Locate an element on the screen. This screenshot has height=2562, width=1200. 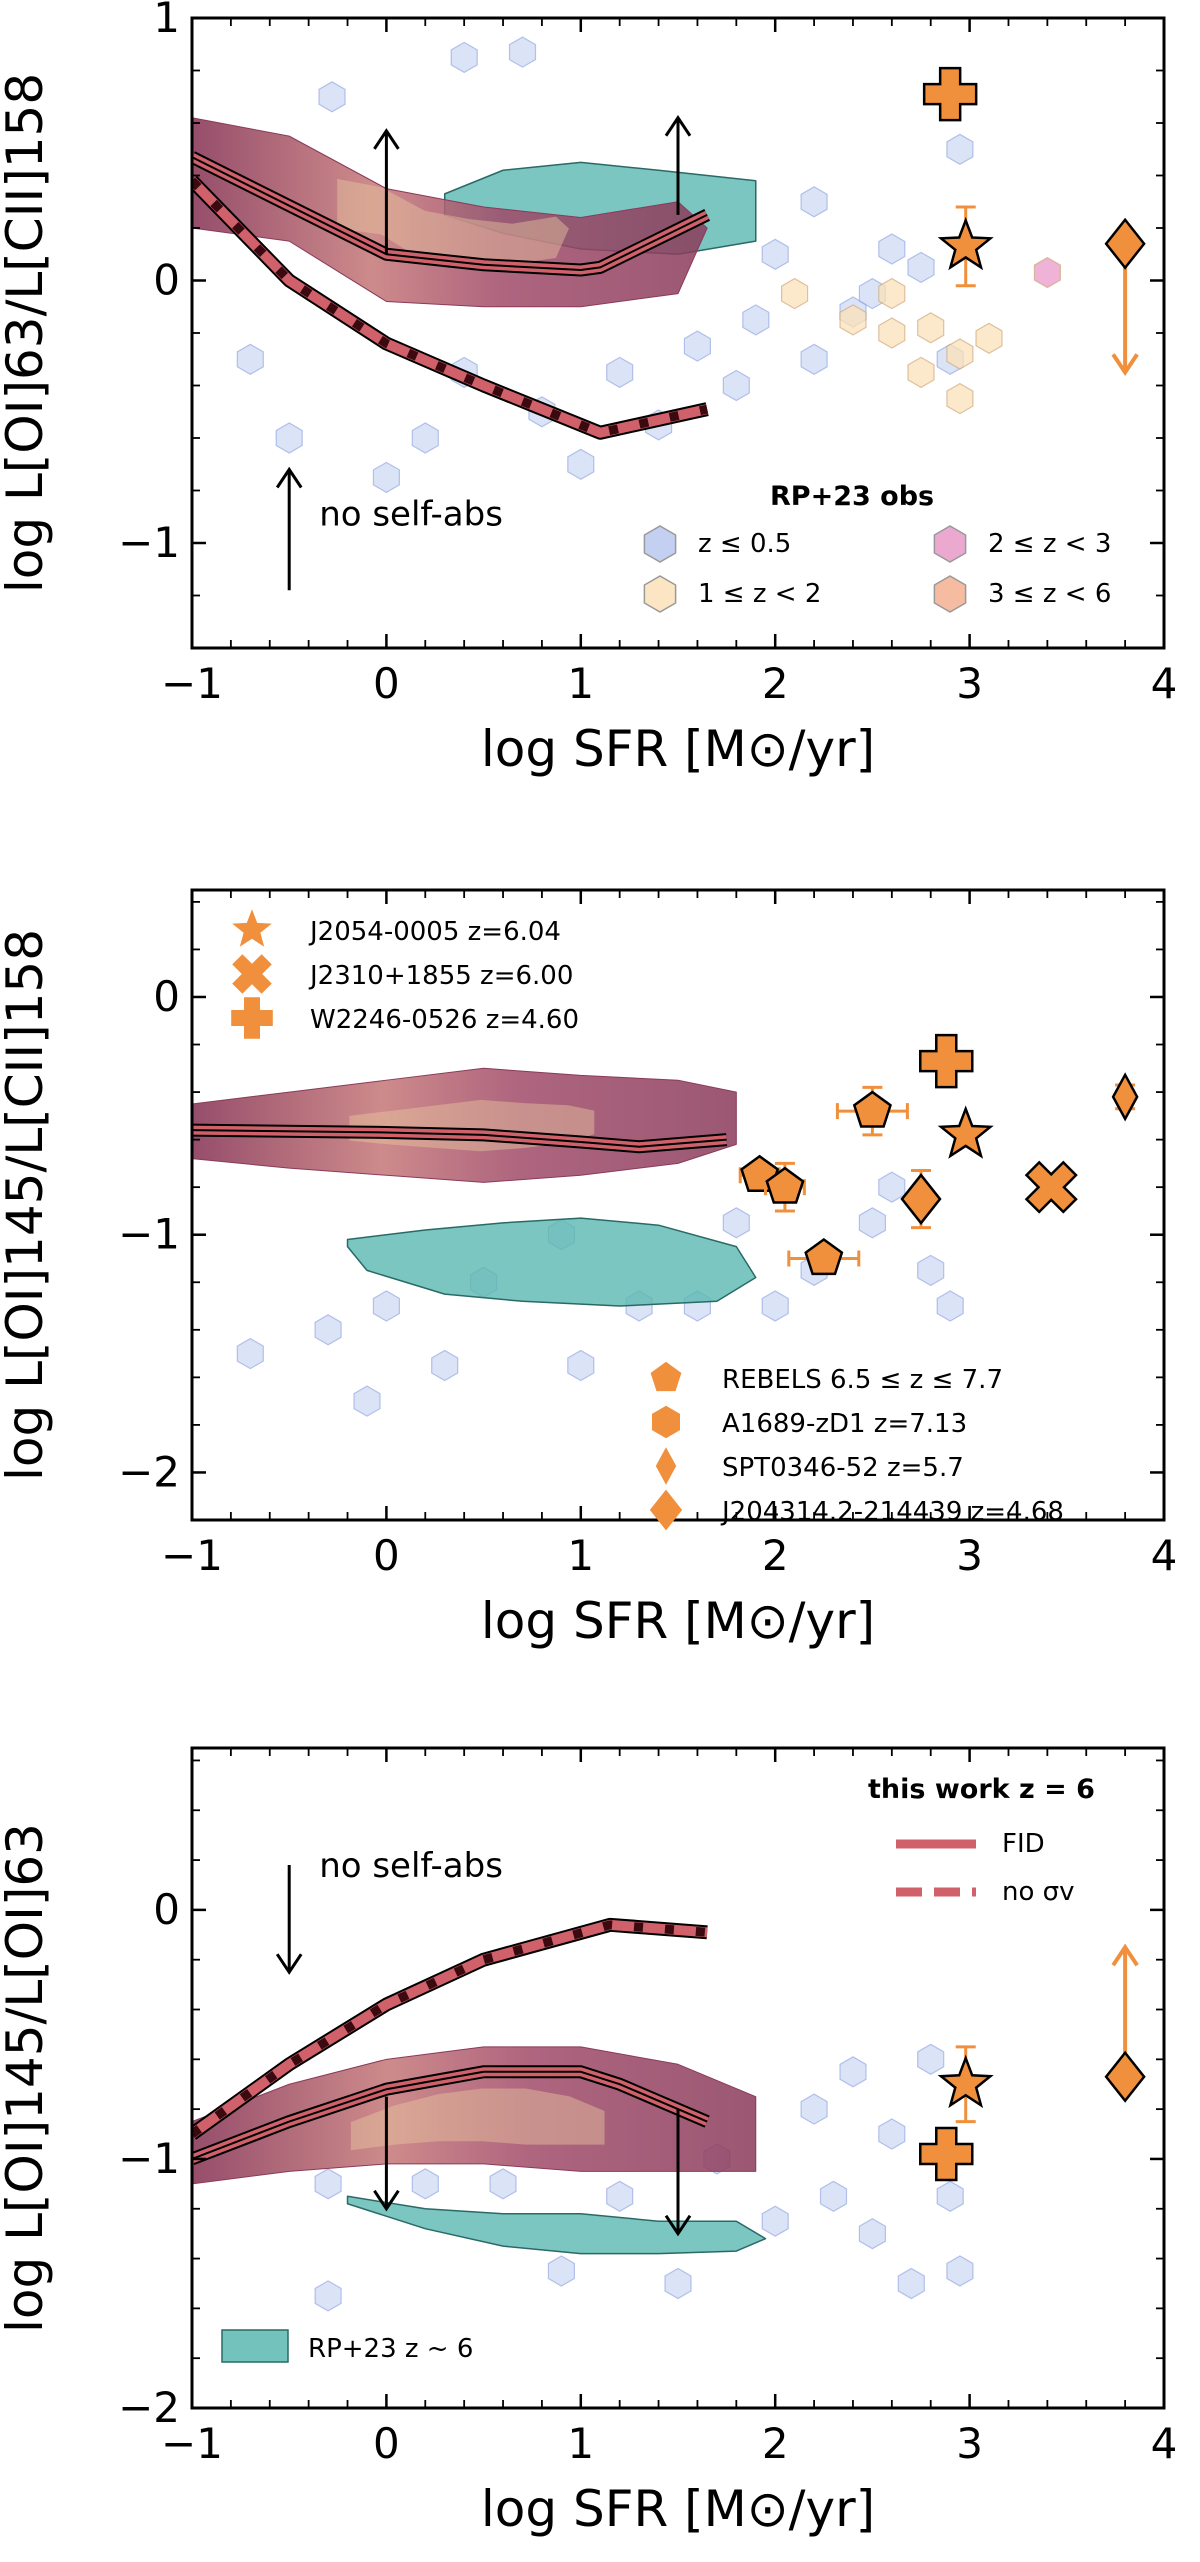
legend-label: z ≤ 0.5 is located at coordinates (744, 544).